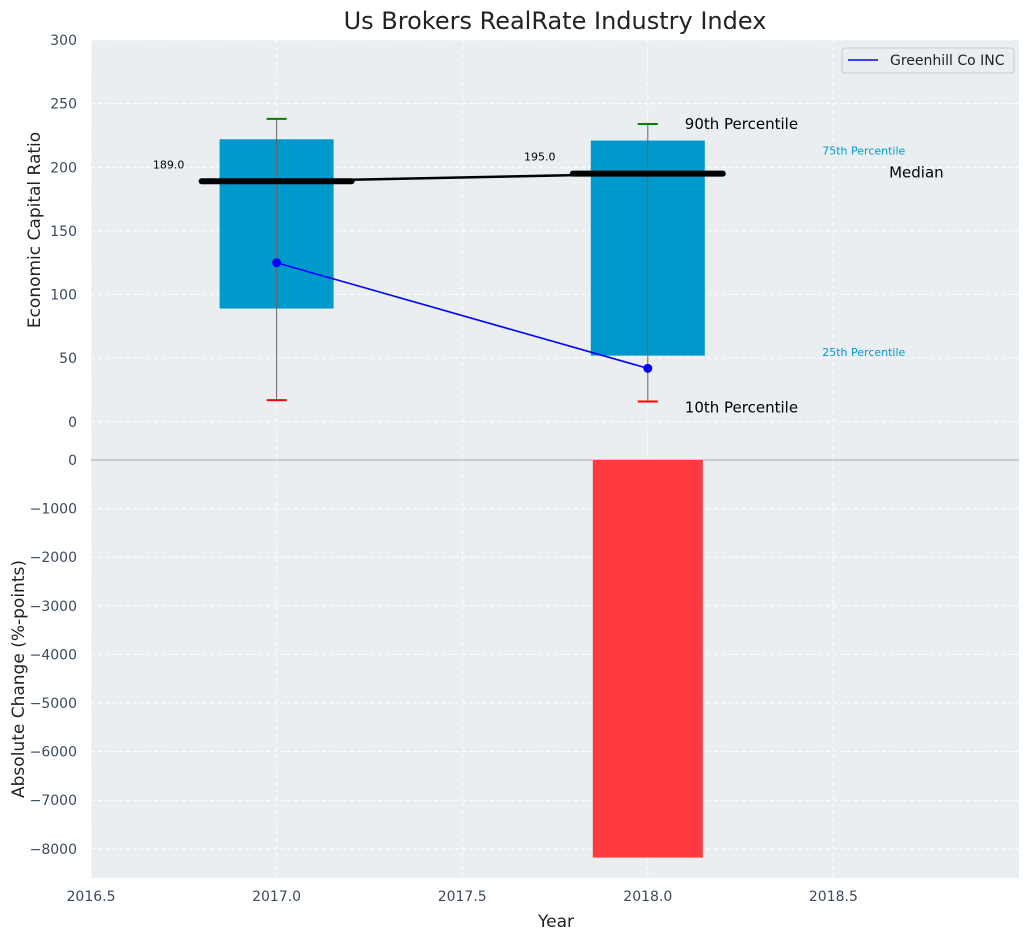 The width and height of the screenshot is (1029, 940). I want to click on legend-label: Greenhill Co INC, so click(947, 61).